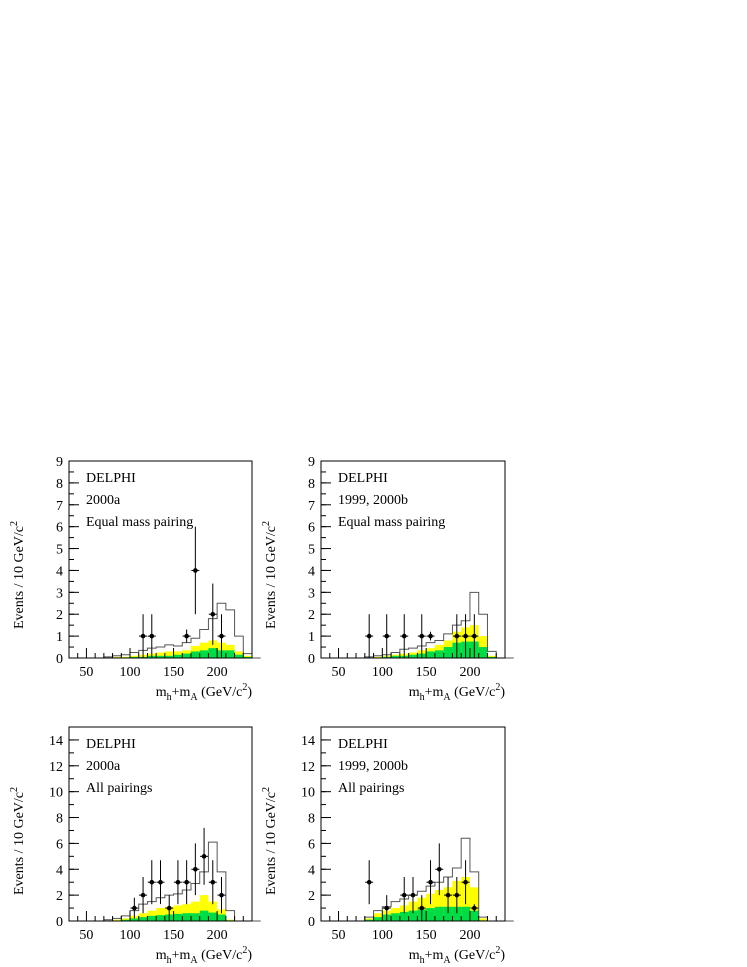 The width and height of the screenshot is (747, 967). I want to click on annotation-text: 2000a, so click(103, 766).